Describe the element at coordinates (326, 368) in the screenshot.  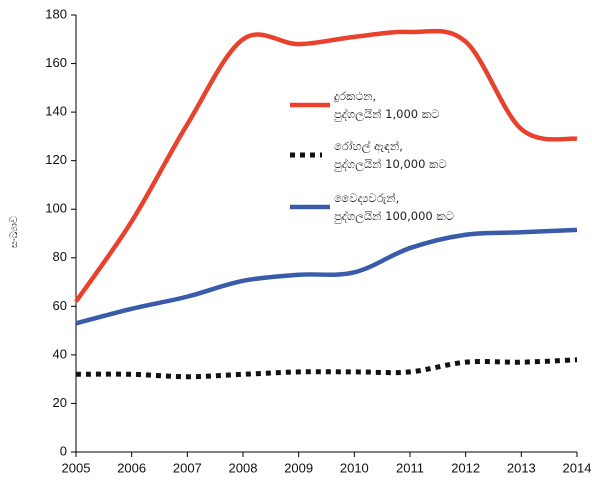
I see `series-line` at that location.